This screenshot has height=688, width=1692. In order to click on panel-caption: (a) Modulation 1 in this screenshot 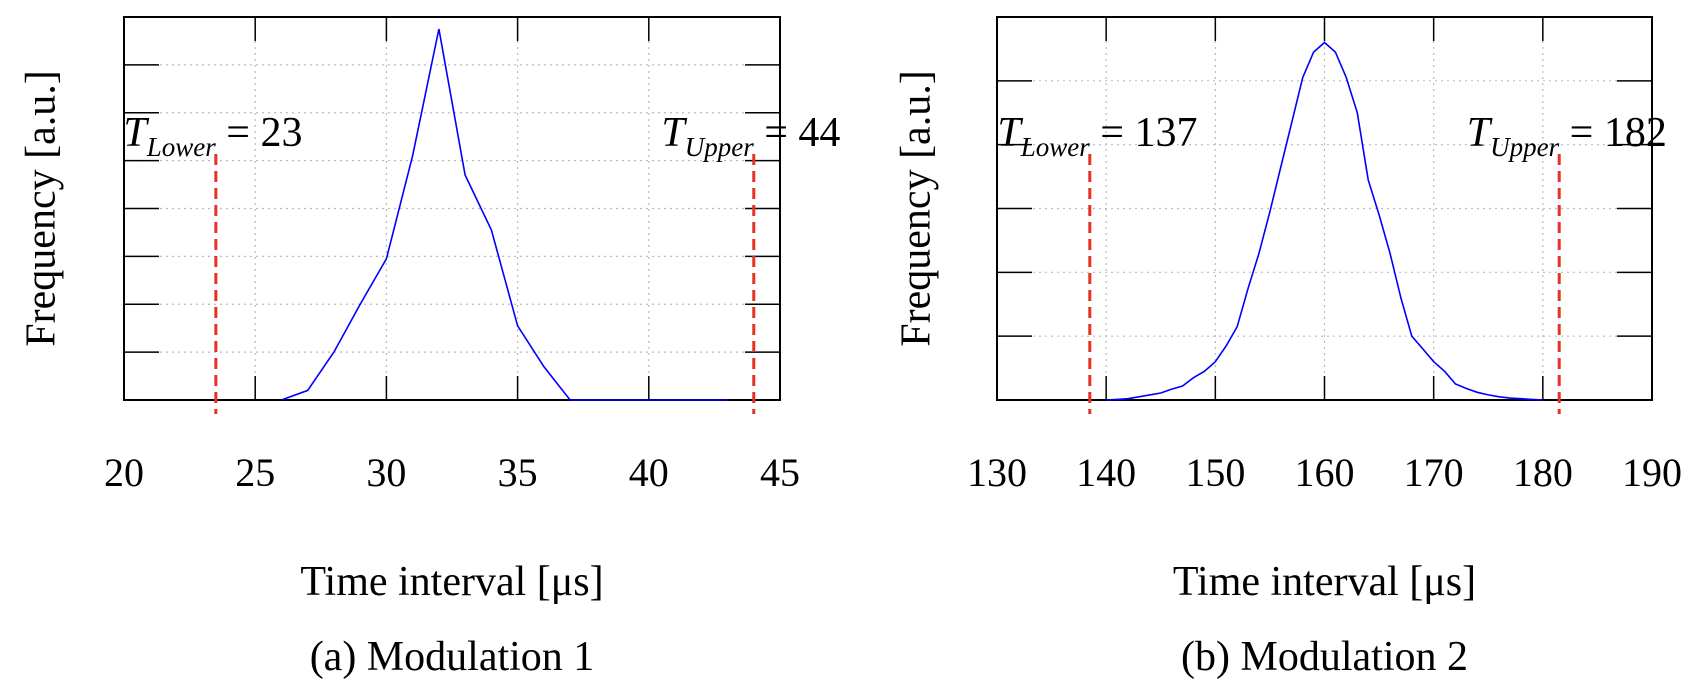, I will do `click(452, 657)`.